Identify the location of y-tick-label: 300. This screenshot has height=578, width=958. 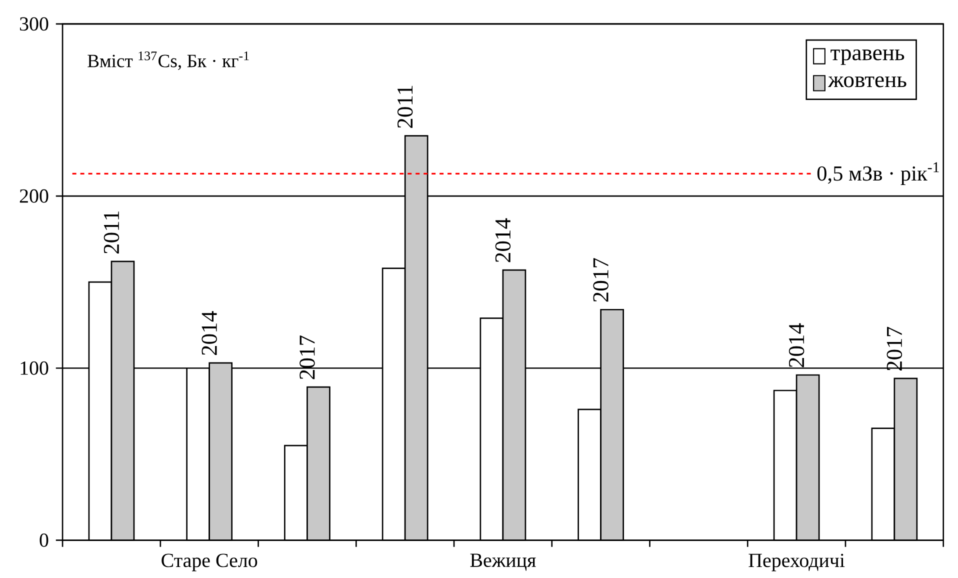
(34, 24).